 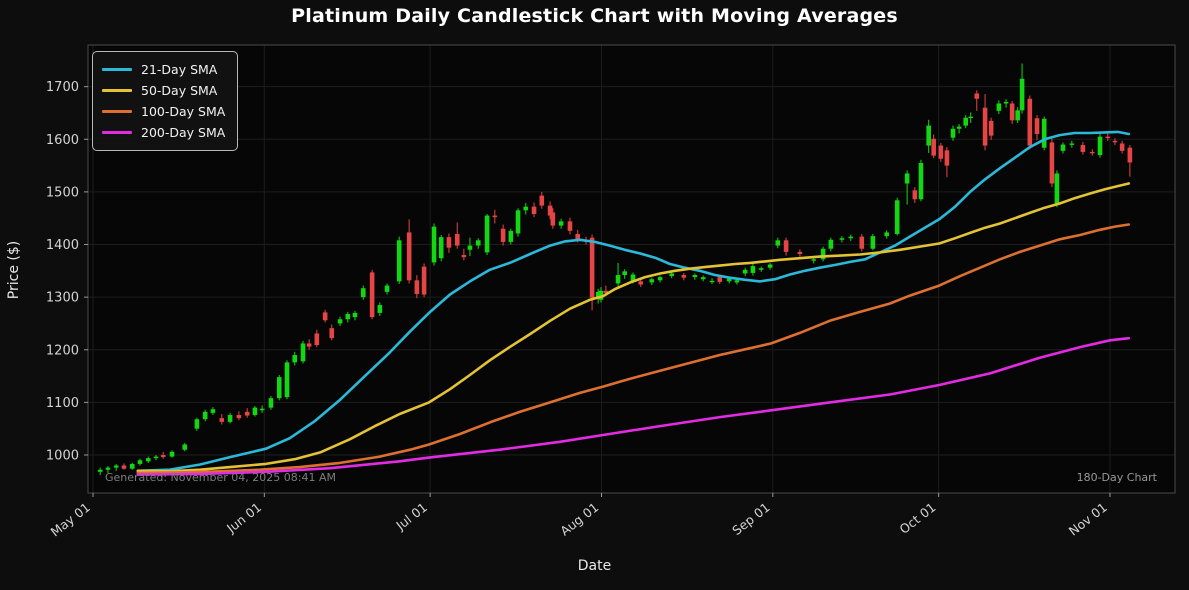 I want to click on chart-range-label: 180-Day Chart, so click(x=1116, y=477).